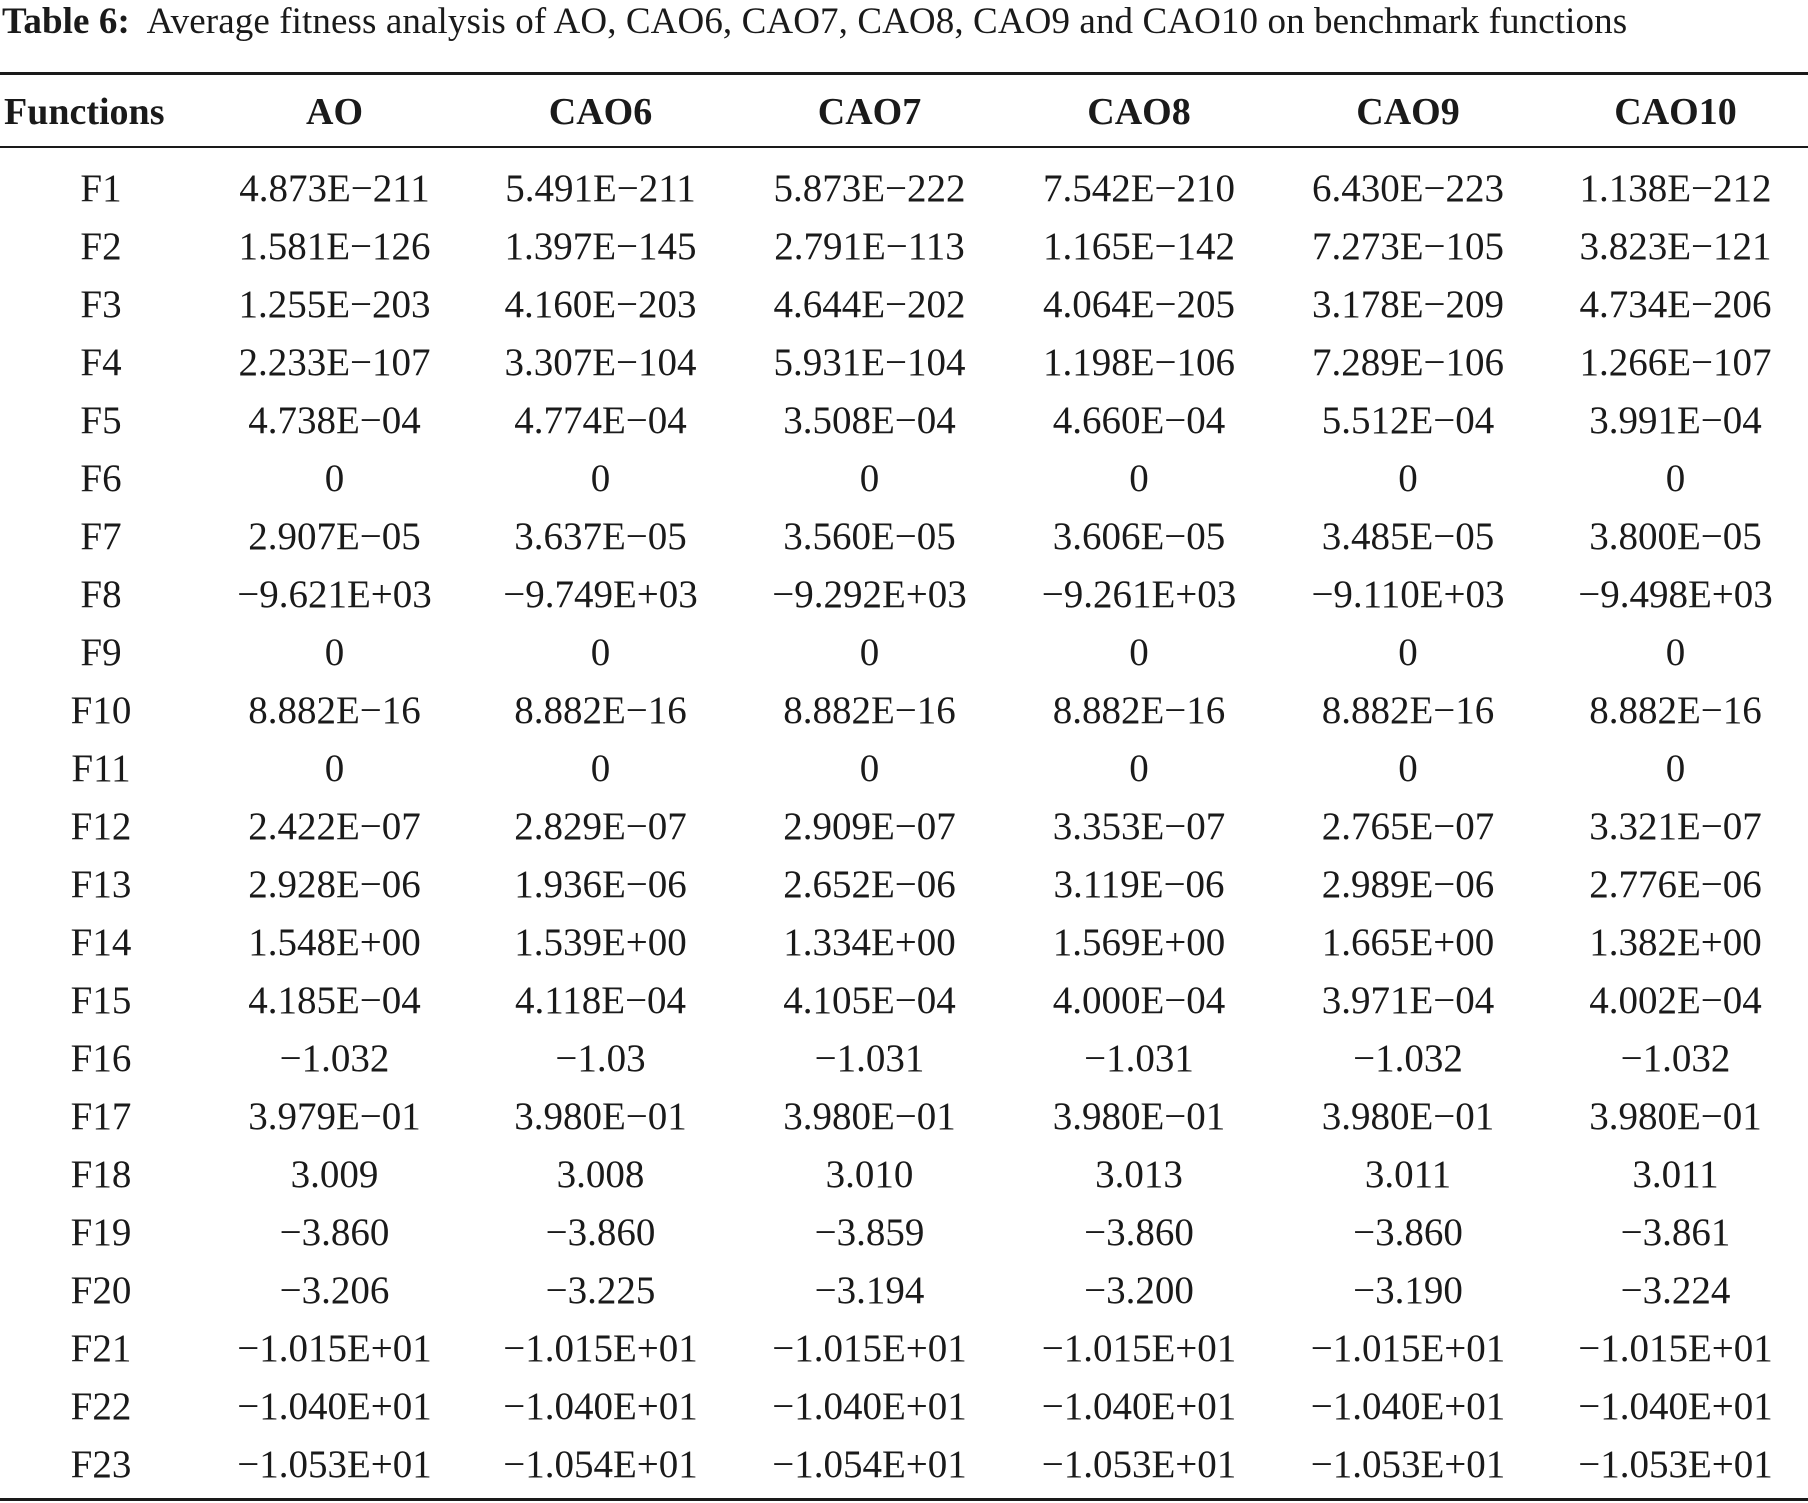 The image size is (1808, 1503). I want to click on fitness-value-cell: −3.224, so click(1675, 1290).